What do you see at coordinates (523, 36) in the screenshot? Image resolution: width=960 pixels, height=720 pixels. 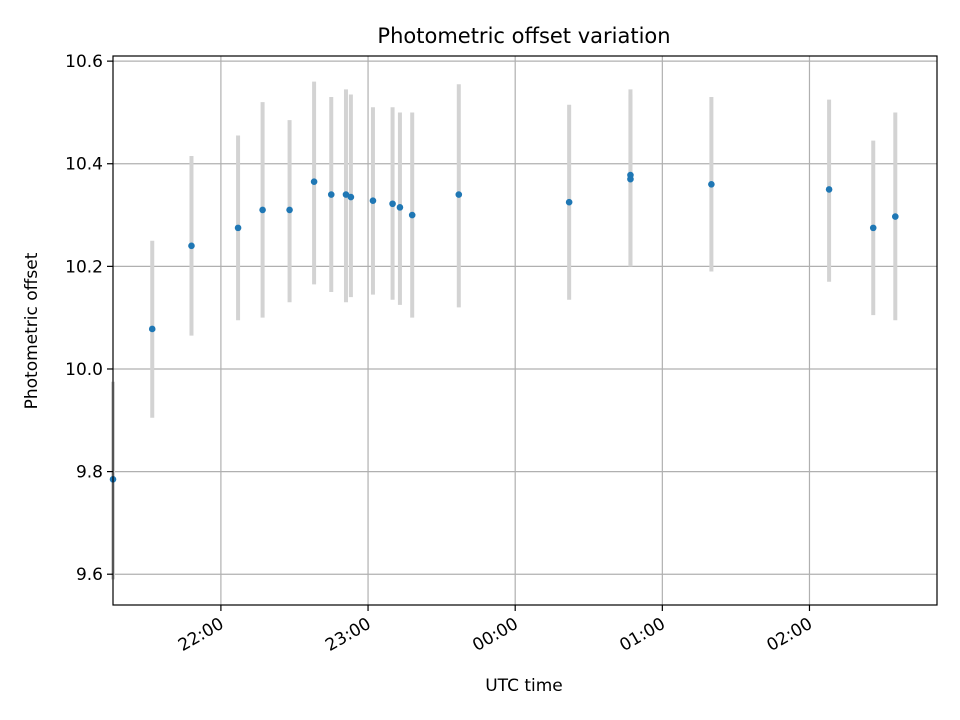 I see `chart-title: Photometric offset variation` at bounding box center [523, 36].